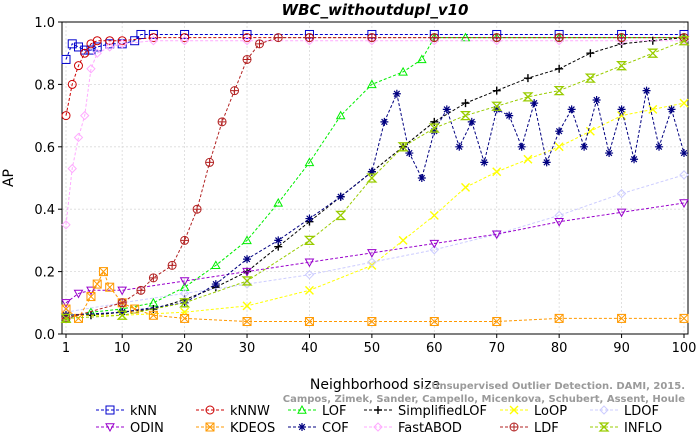 This screenshot has width=698, height=434. What do you see at coordinates (378, 427) in the screenshot?
I see `legend-marker-fastabod` at bounding box center [378, 427].